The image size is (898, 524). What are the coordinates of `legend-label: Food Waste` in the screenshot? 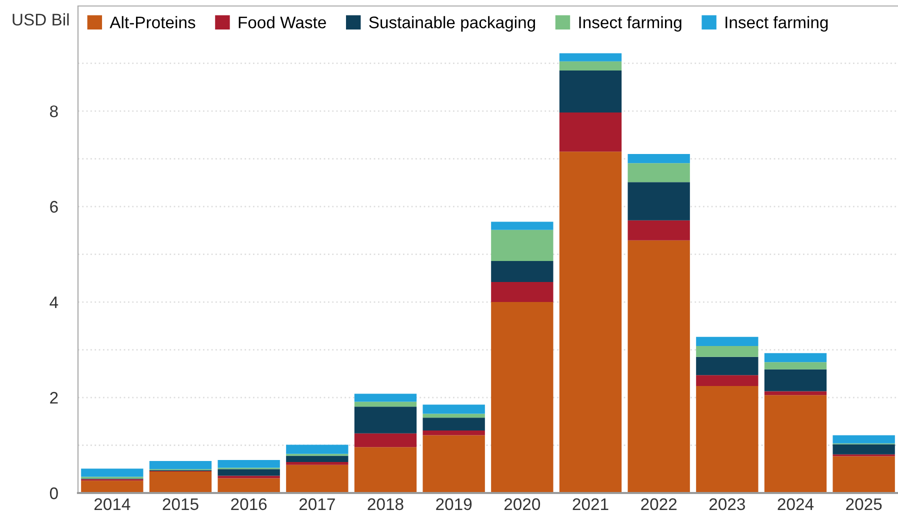 It's located at (282, 22).